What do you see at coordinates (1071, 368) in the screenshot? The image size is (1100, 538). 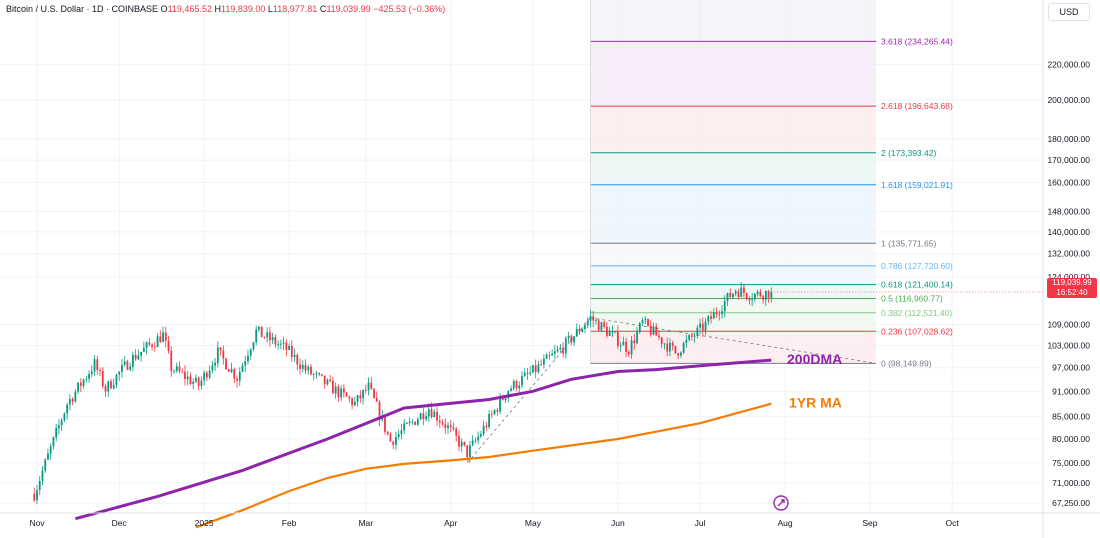 I see `y-tick-label: 97,000.00` at bounding box center [1071, 368].